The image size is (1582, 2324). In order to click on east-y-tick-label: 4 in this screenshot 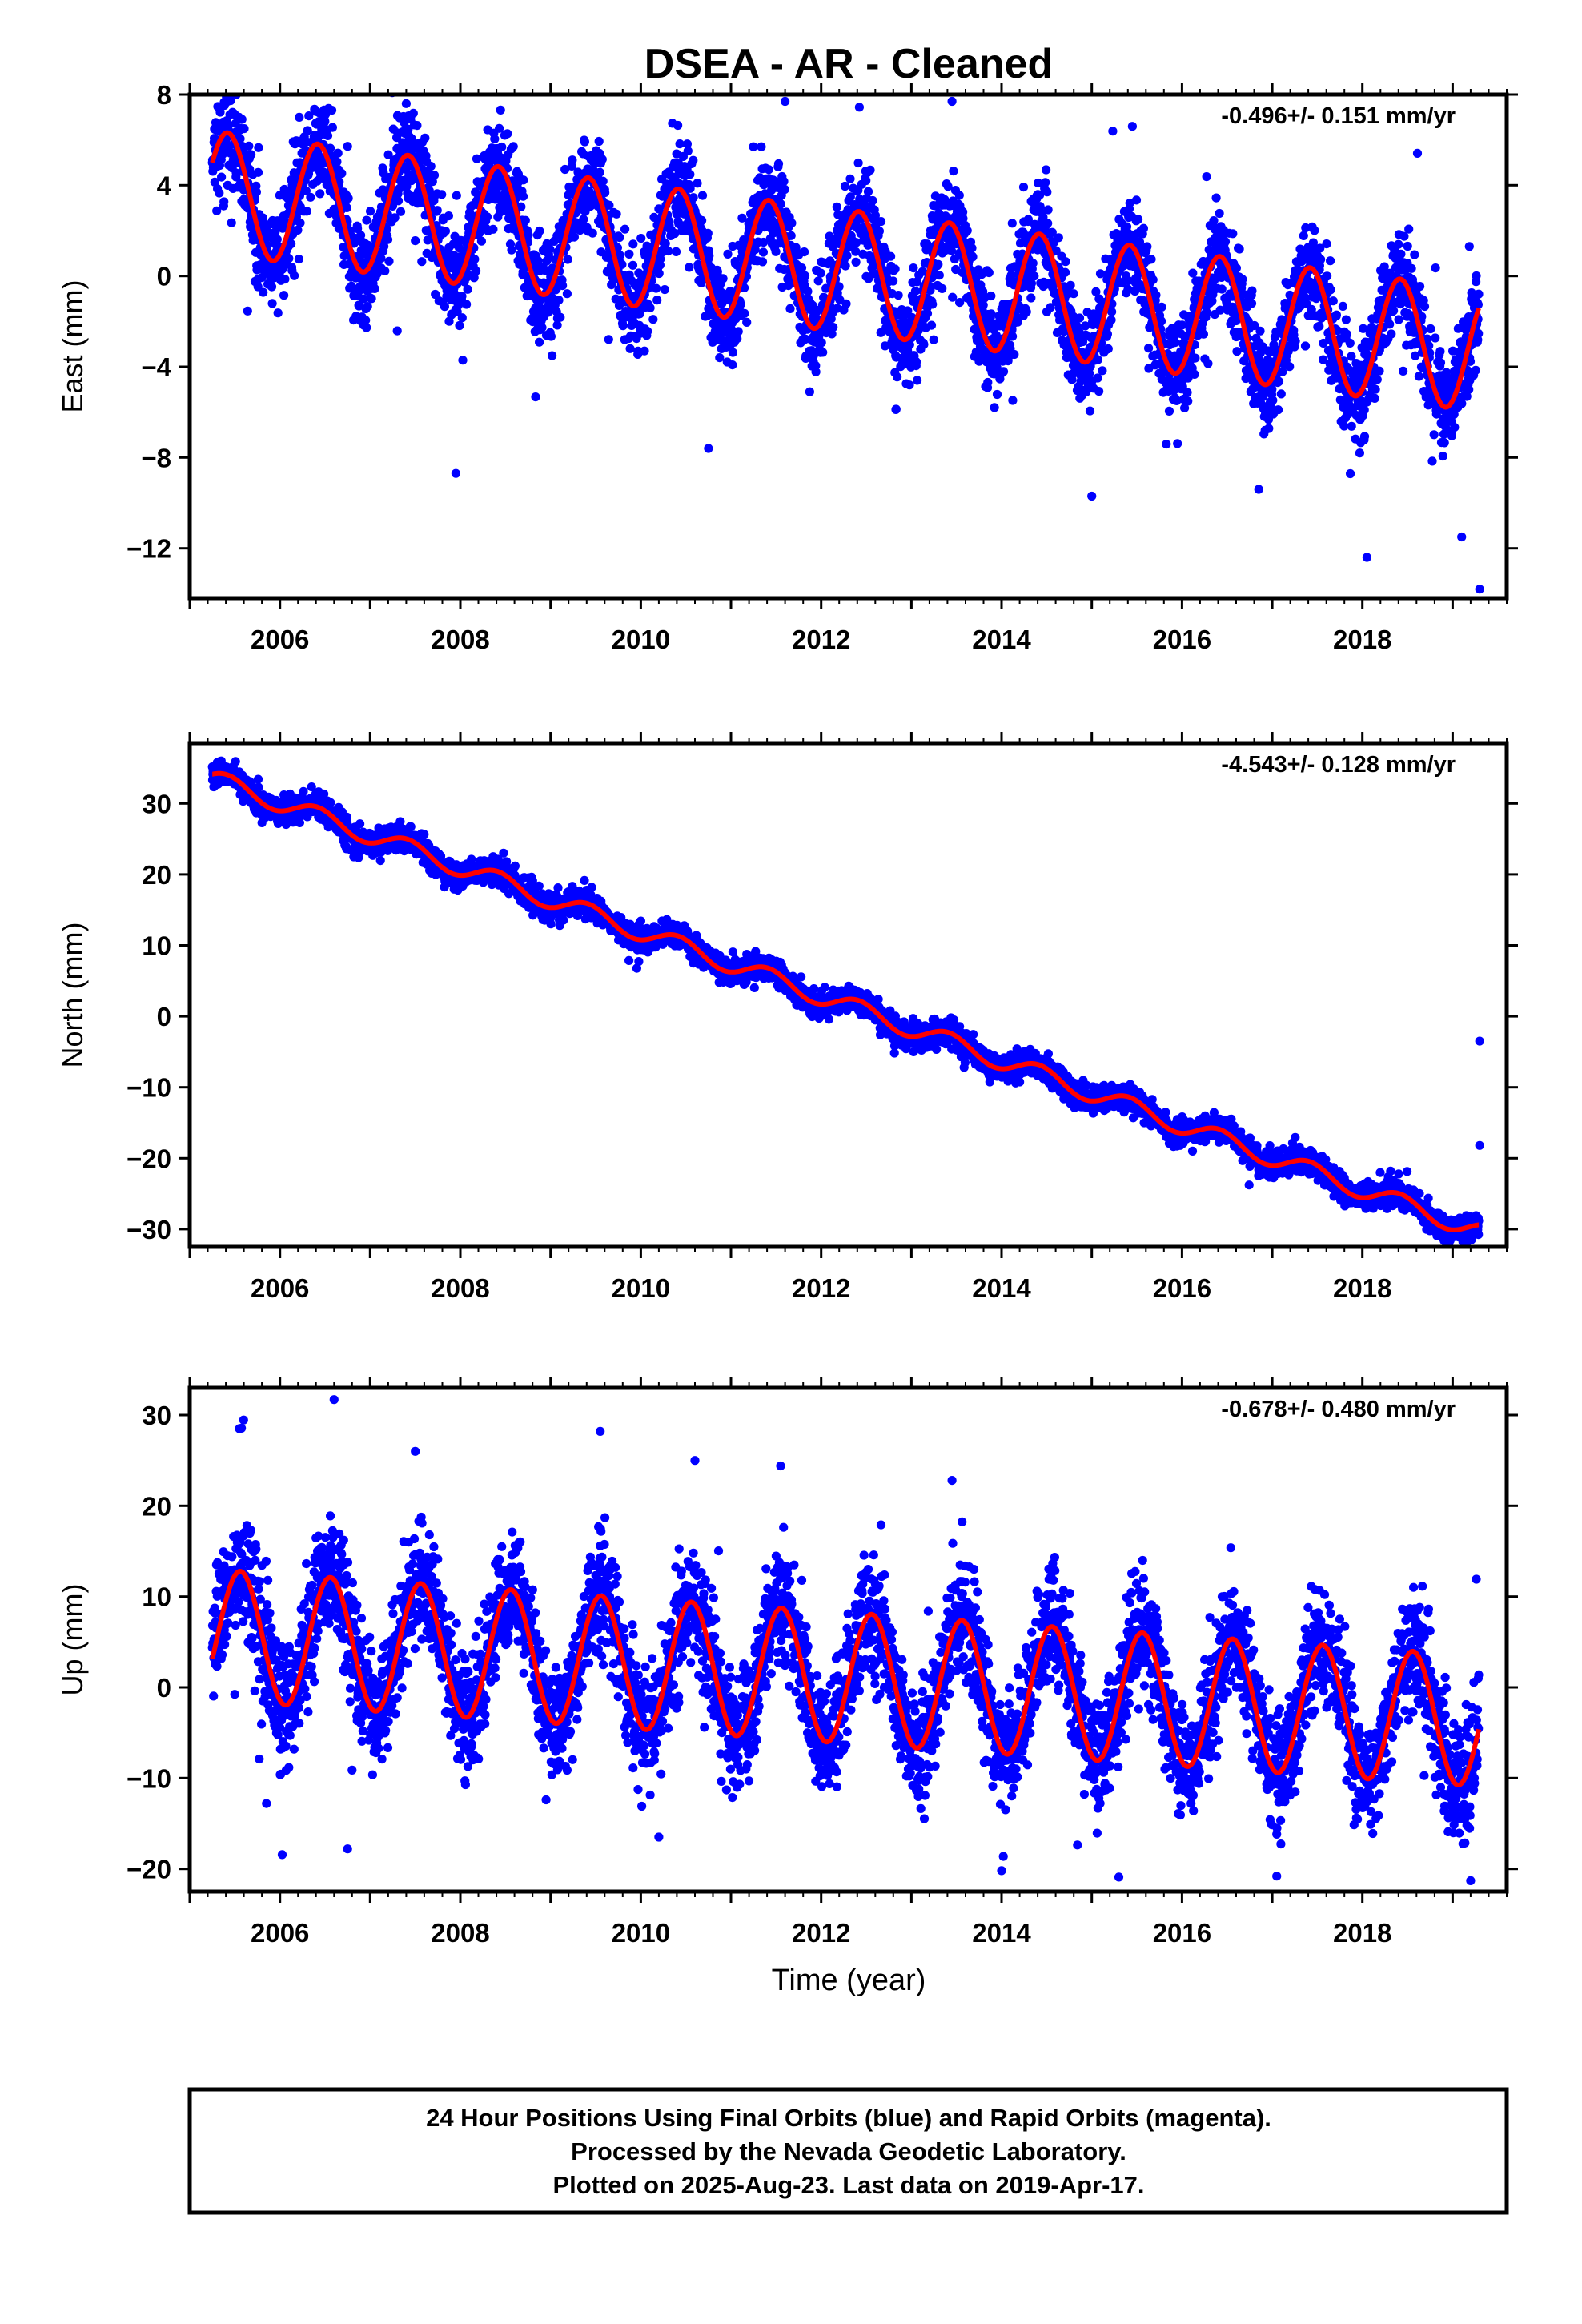, I will do `click(164, 185)`.